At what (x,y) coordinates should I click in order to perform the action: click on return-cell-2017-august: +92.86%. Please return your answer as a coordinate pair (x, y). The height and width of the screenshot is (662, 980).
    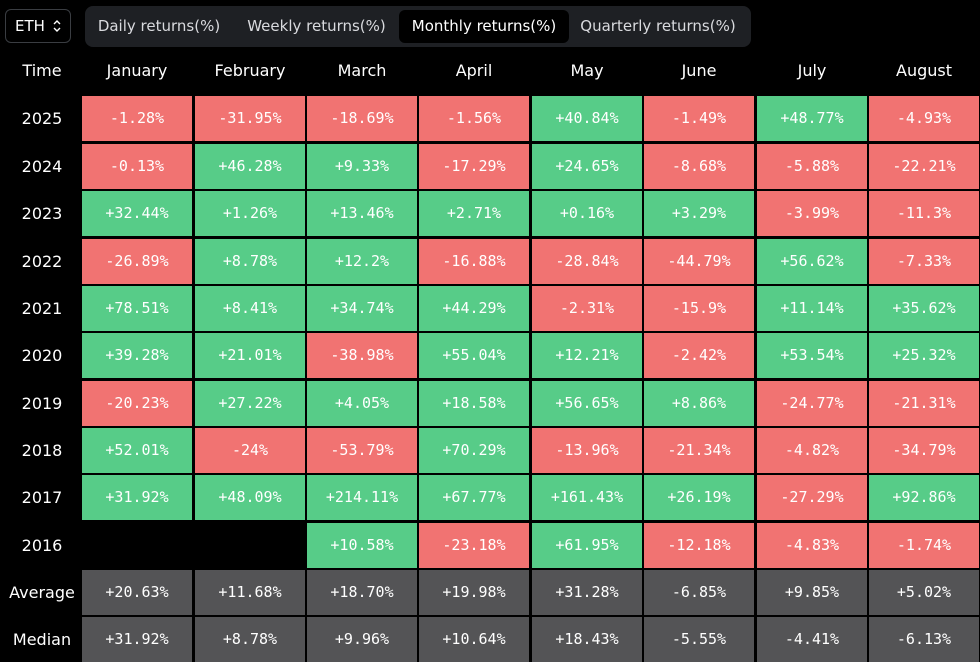
    Looking at the image, I should click on (924, 497).